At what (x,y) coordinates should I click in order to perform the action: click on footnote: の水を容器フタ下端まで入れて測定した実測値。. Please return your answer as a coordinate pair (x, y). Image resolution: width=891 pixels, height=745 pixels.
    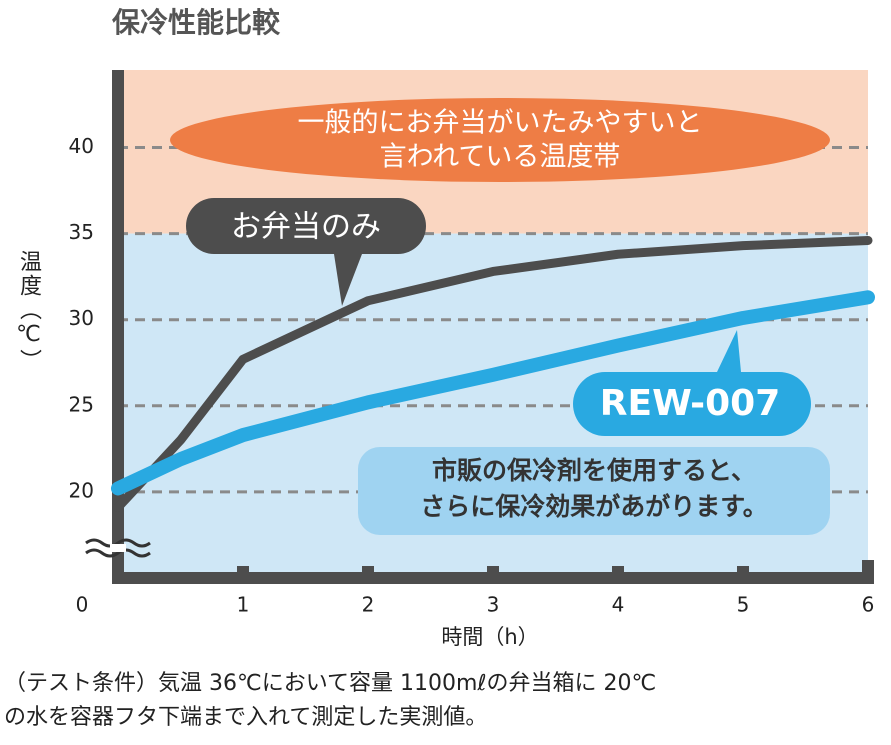
    Looking at the image, I should click on (245, 717).